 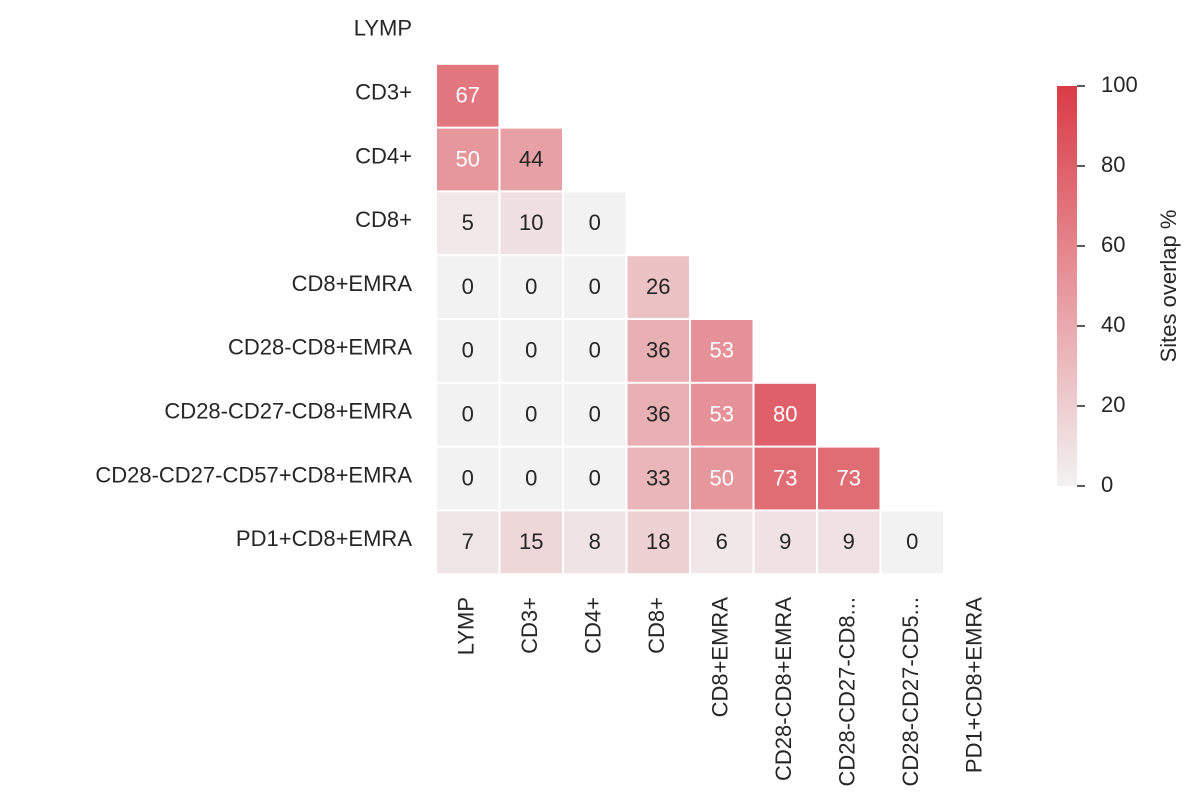 I want to click on cell-value-label: 44, so click(x=531, y=158).